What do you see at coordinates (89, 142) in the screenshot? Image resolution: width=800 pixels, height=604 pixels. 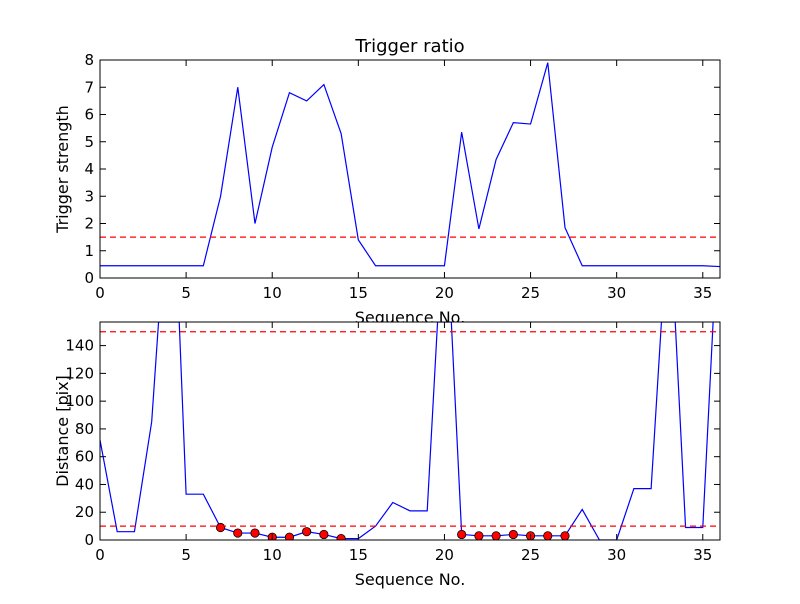 I see `y-tick-label: 5` at bounding box center [89, 142].